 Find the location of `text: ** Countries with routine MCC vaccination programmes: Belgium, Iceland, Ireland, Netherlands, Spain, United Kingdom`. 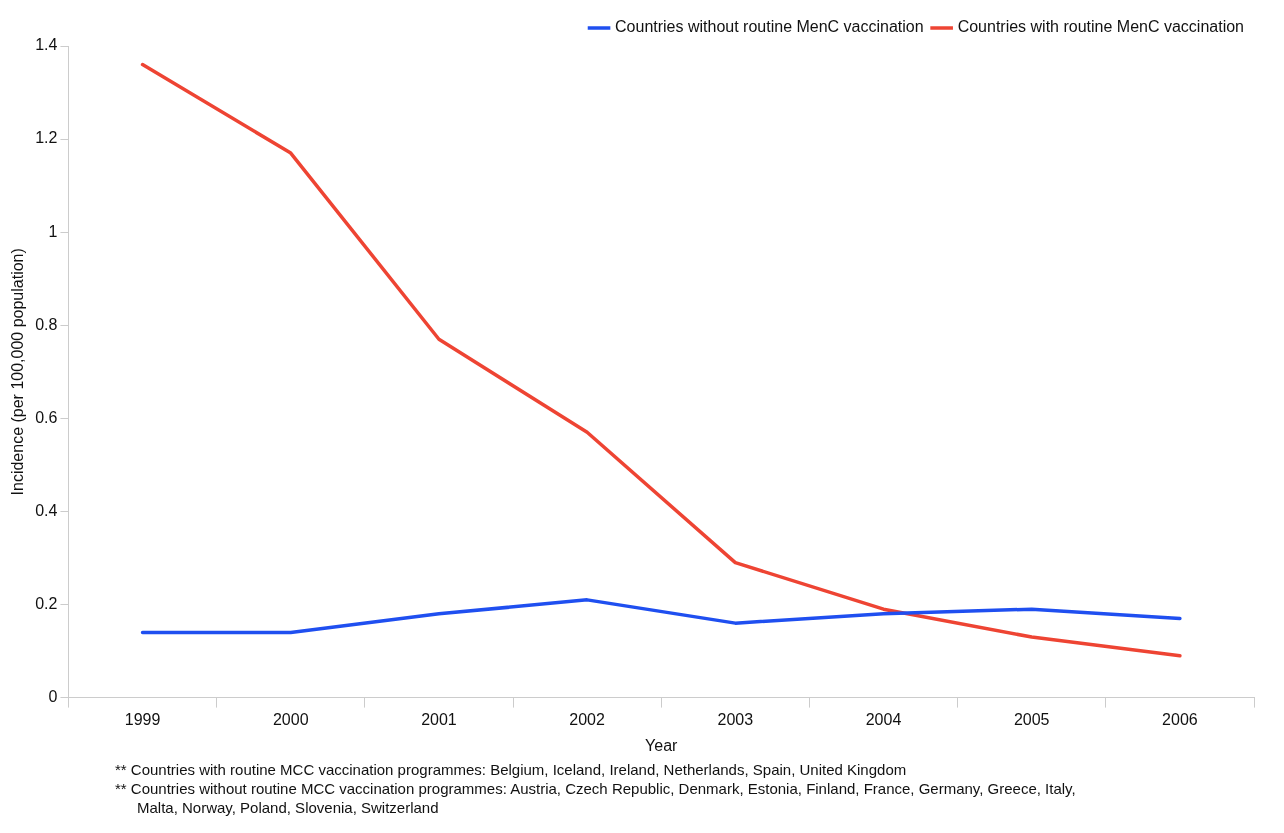

text: ** Countries with routine MCC vaccination programmes: Belgium, Iceland, Ireland, Netherlands, Spain, United Kingdom is located at coordinates (511, 769).